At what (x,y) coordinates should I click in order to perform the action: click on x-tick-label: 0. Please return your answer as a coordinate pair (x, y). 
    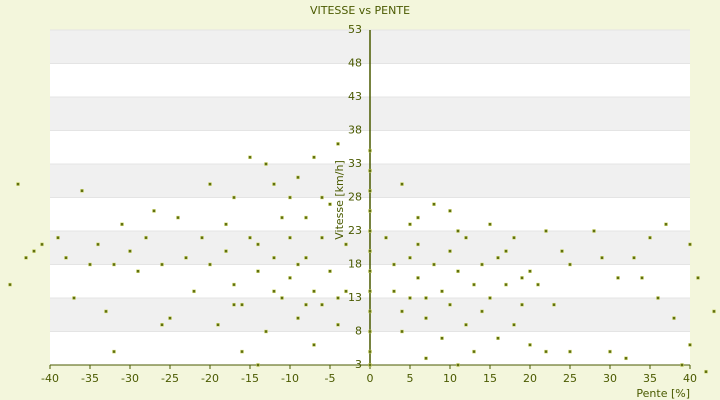
    Looking at the image, I should click on (370, 378).